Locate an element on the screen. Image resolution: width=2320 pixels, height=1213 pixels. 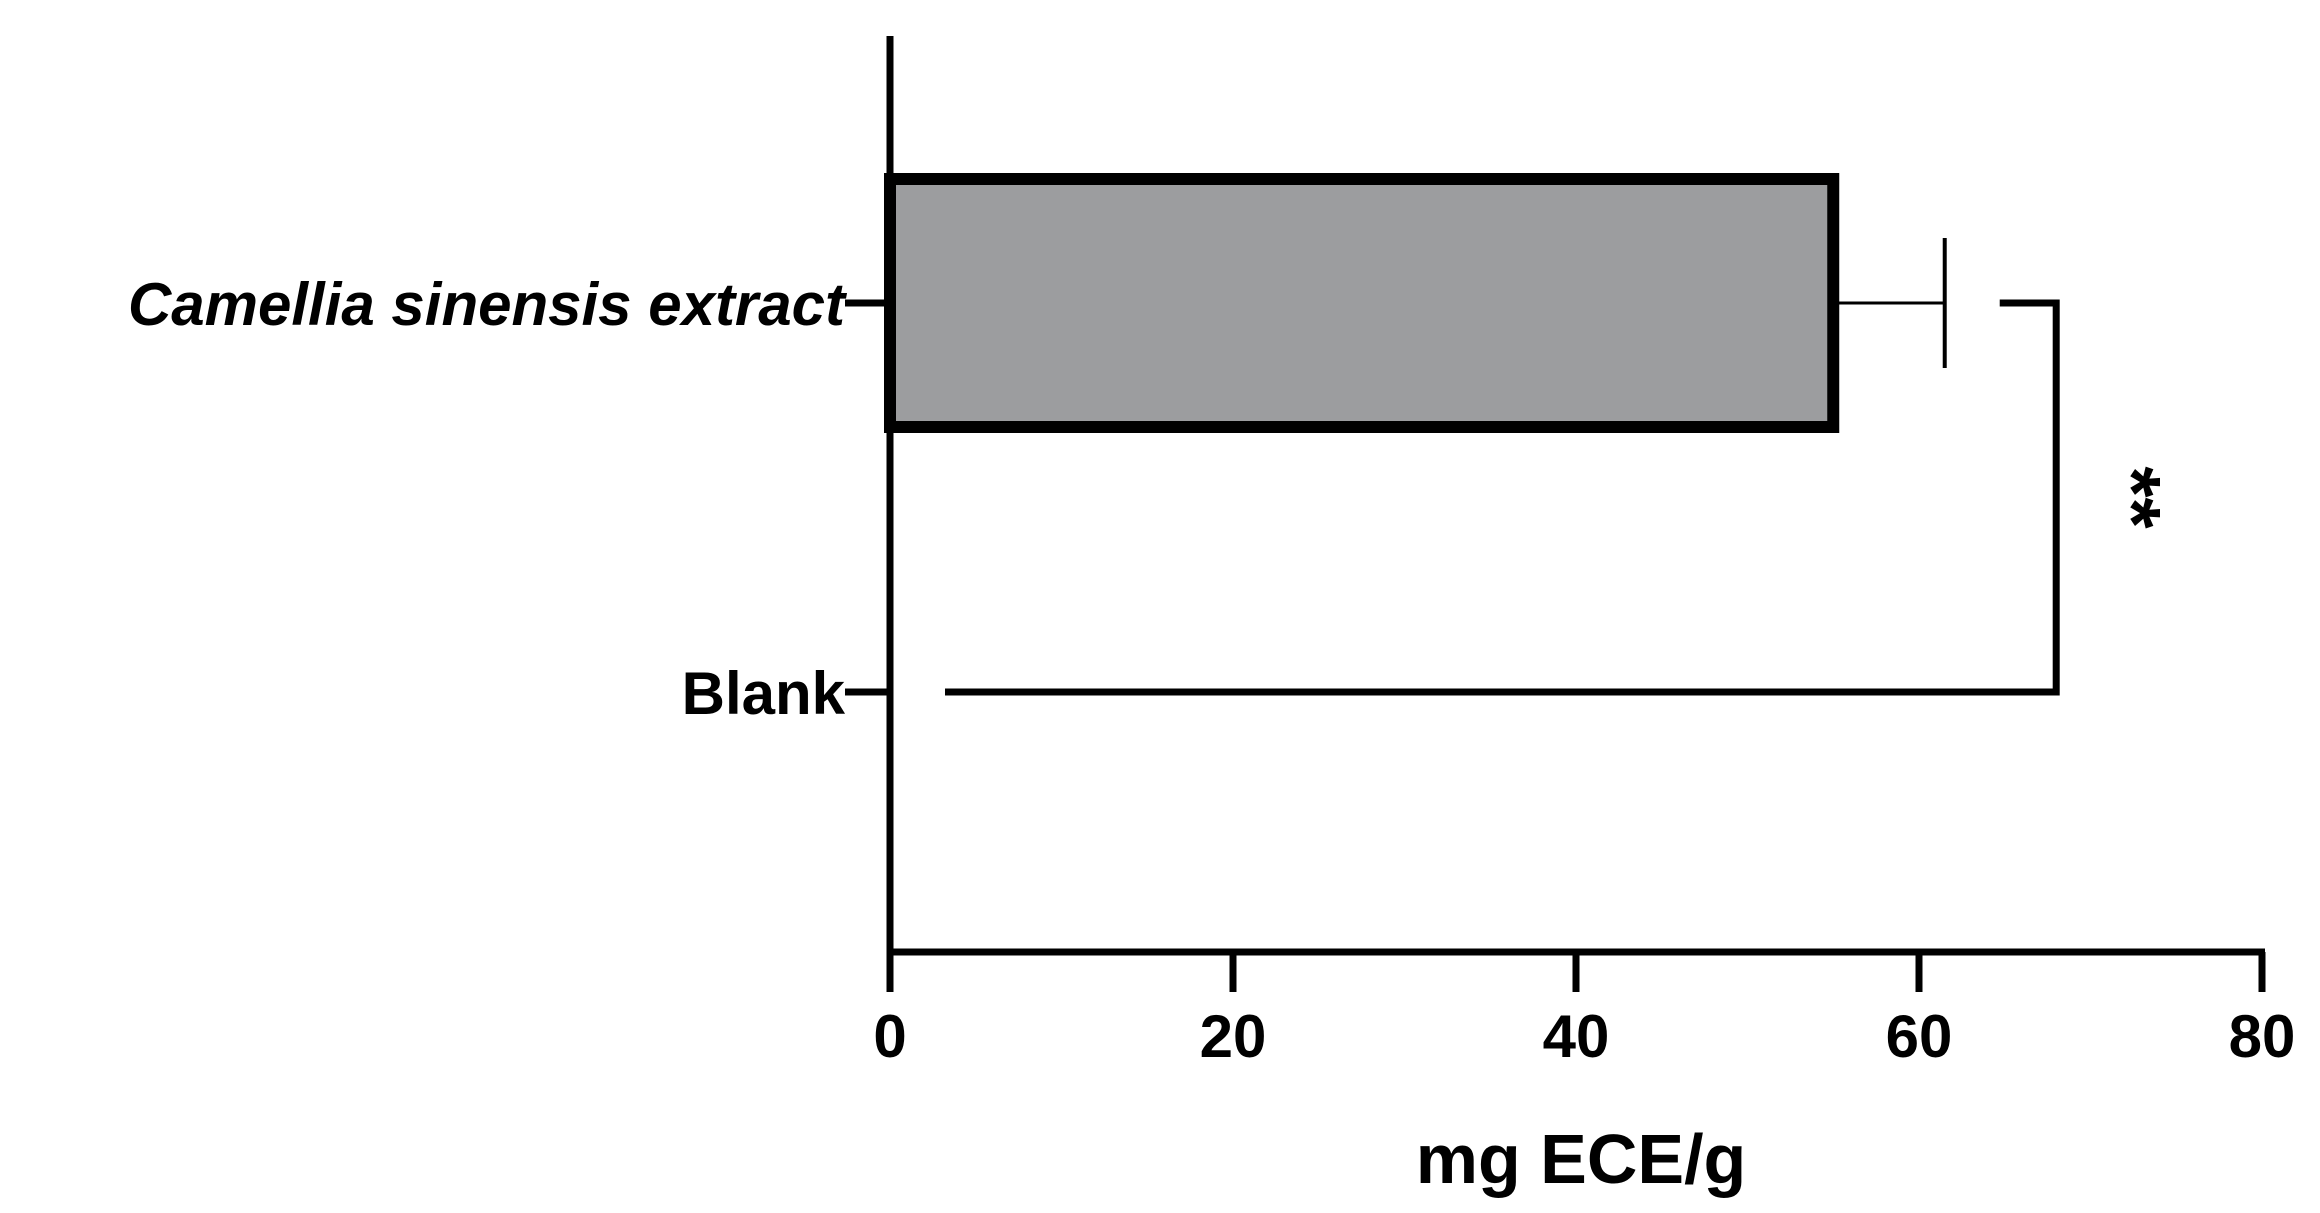
category-label-1: Blank is located at coordinates (764, 693).